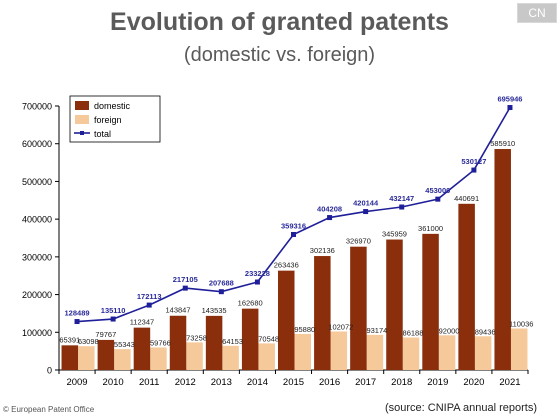 The image size is (559, 419). I want to click on domestic-value-label: 440691, so click(466, 198).